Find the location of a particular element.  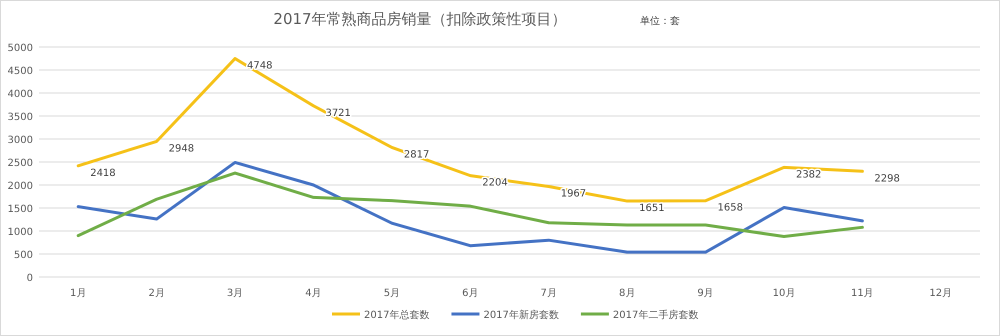

x-tick-label: 4月 is located at coordinates (313, 293).